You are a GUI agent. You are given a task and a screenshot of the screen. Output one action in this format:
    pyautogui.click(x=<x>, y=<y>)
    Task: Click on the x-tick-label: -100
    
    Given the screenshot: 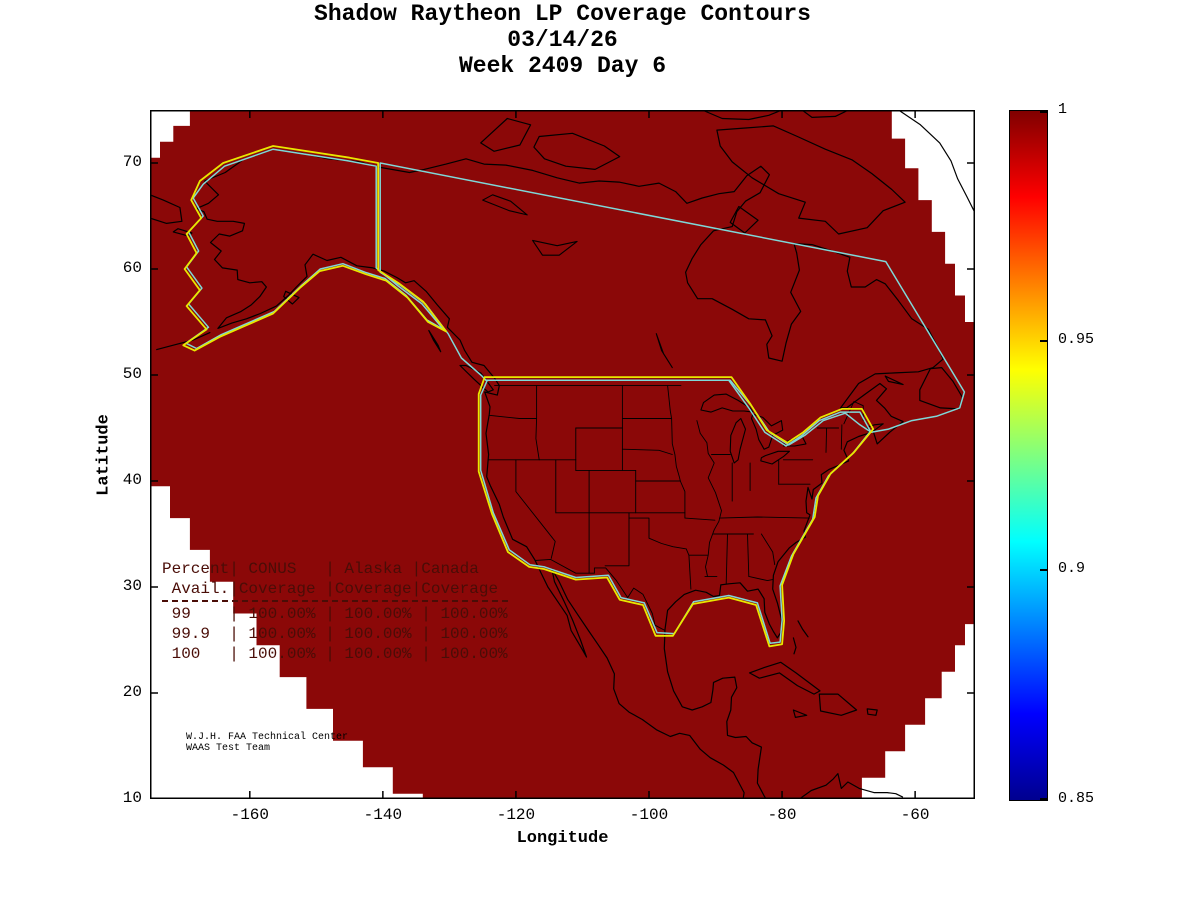 What is the action you would take?
    pyautogui.click(x=649, y=815)
    